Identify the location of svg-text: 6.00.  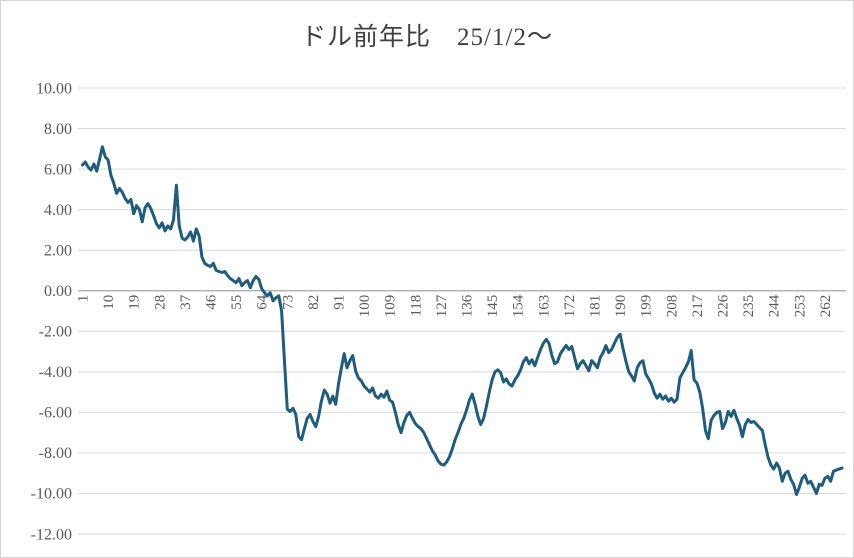
(58, 169).